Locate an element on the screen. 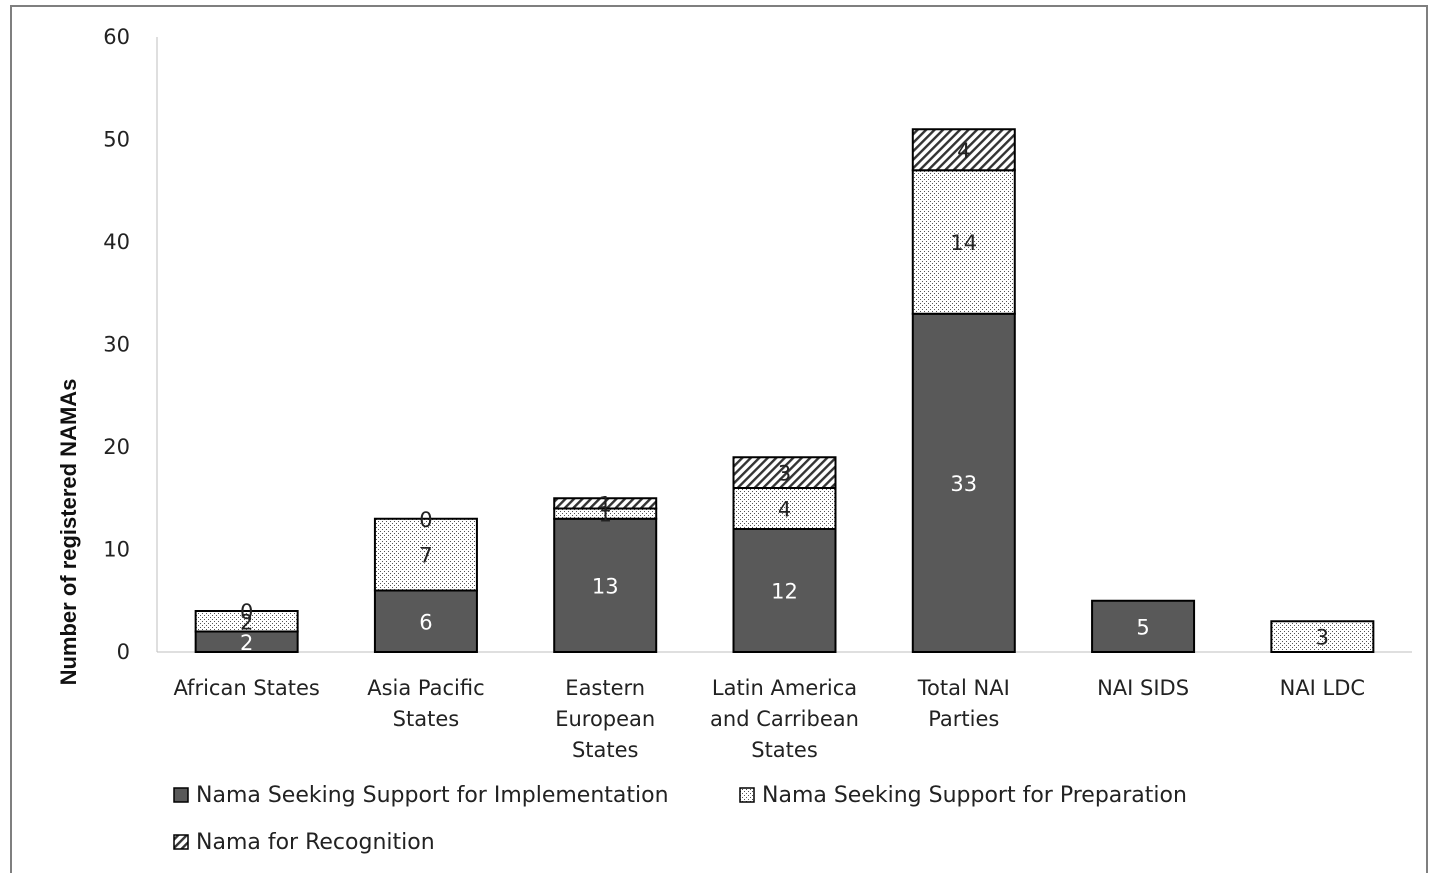  data-label: 33 is located at coordinates (963, 484).